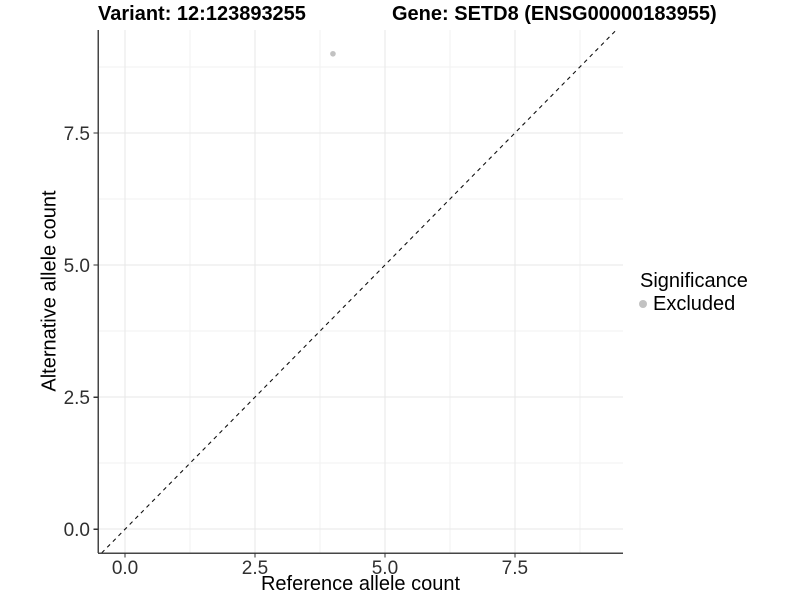 The image size is (800, 600). I want to click on x-axis-label: Reference allele count, so click(360, 584).